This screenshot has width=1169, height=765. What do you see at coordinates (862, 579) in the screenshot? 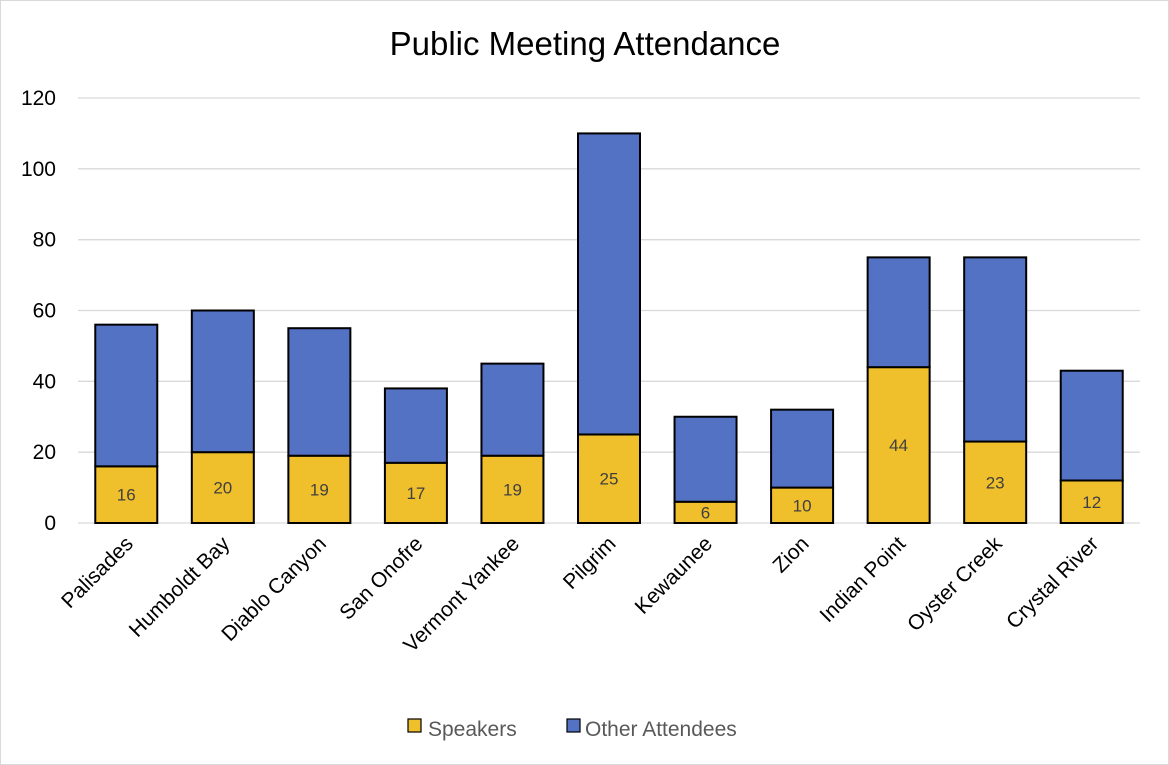
I see `x-tick-label: Indian Point` at bounding box center [862, 579].